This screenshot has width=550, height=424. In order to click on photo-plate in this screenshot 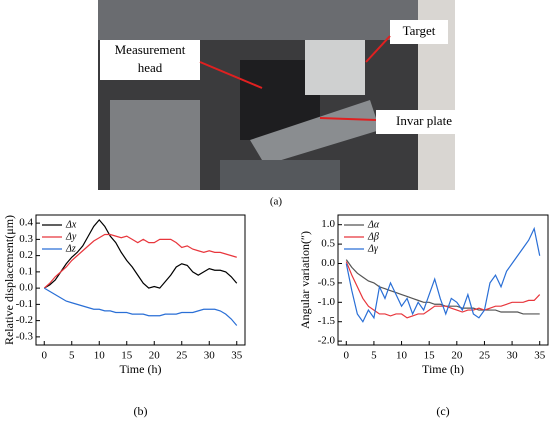, I will do `click(315, 132)`.